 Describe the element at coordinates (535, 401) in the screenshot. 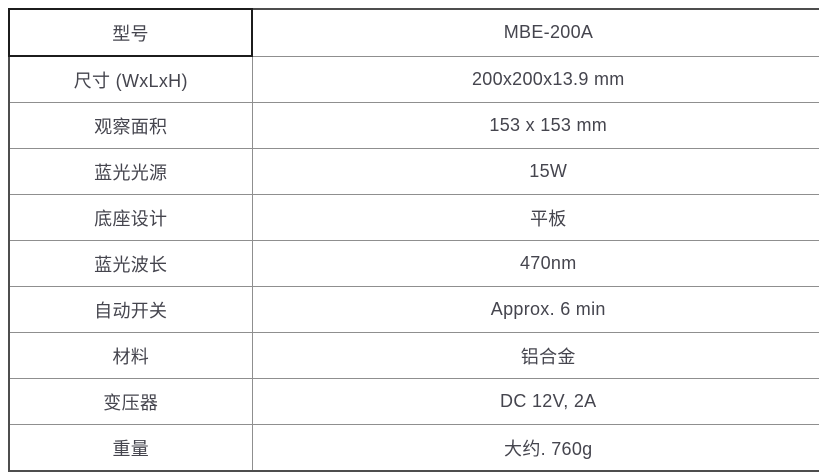

I see `spec-value-cell: DC 12V, 2A` at that location.